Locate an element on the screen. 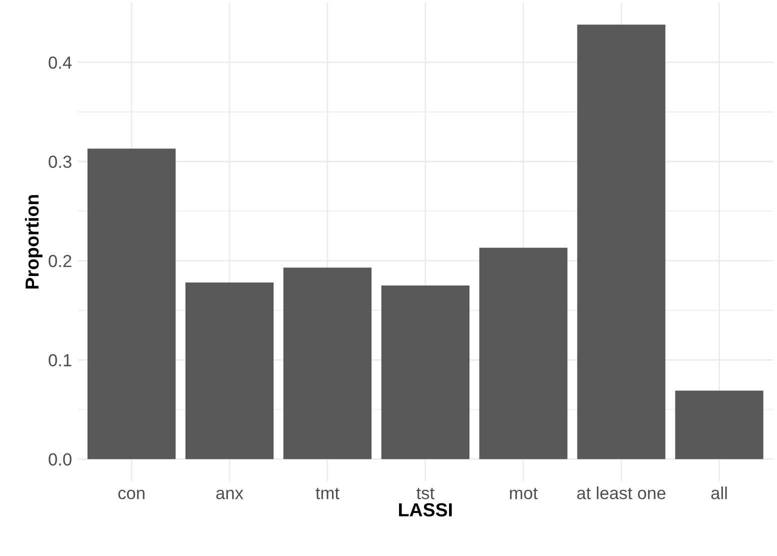 The width and height of the screenshot is (777, 556). x-tick-label: at least one is located at coordinates (621, 493).